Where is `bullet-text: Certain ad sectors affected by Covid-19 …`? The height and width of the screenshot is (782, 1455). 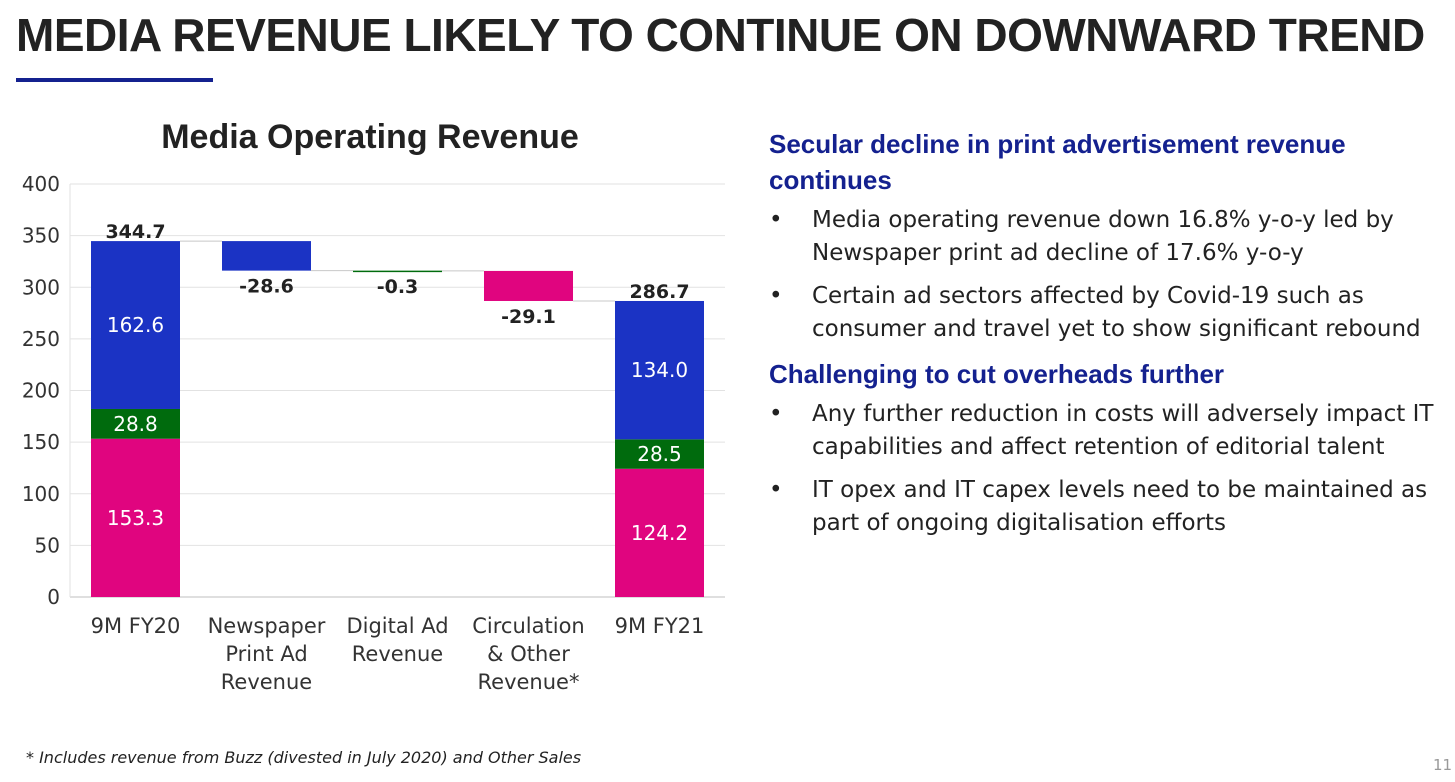 bullet-text: Certain ad sectors affected by Covid-19 … is located at coordinates (1116, 312).